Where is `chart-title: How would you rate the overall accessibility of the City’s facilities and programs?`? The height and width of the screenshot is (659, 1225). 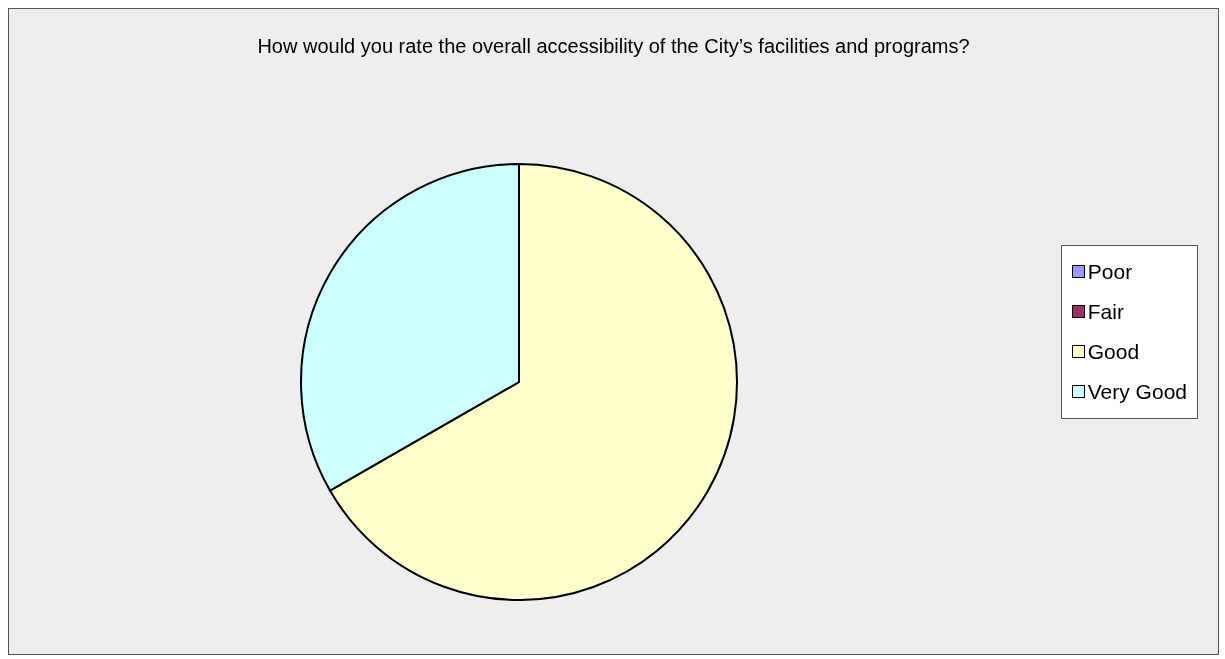
chart-title: How would you rate the overall accessibility of the City’s facilities and programs? is located at coordinates (613, 46).